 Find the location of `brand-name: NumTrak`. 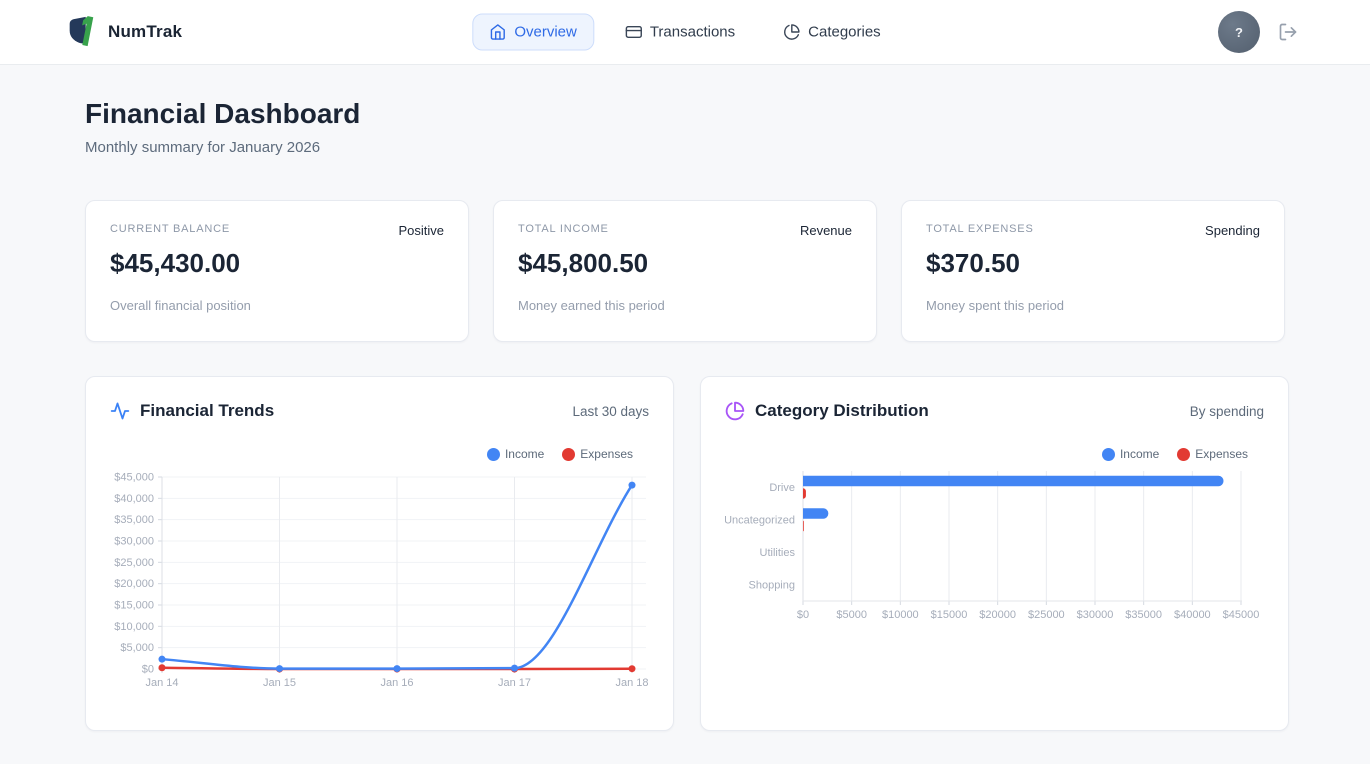

brand-name: NumTrak is located at coordinates (145, 31).